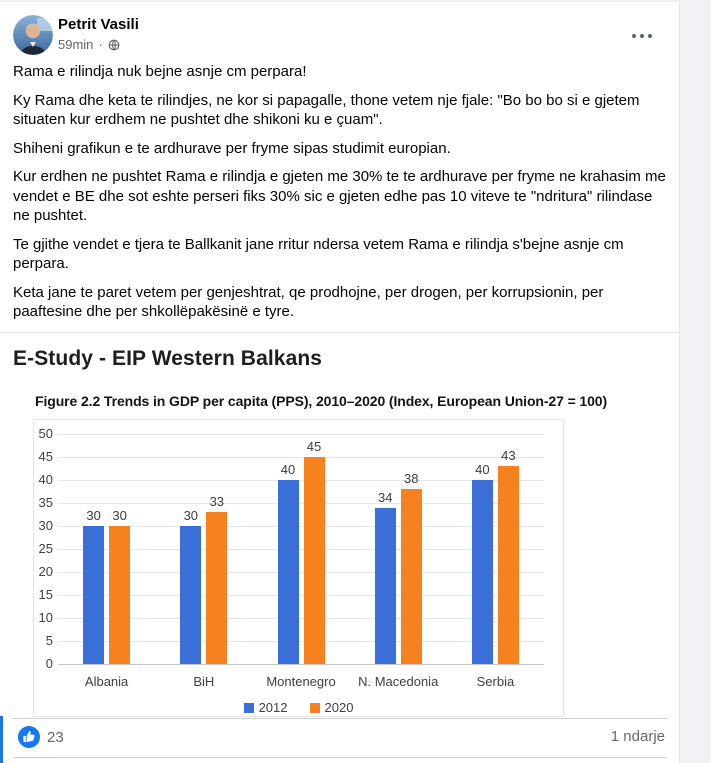 This screenshot has height=763, width=711. I want to click on bar-group: 34 38, so click(398, 567).